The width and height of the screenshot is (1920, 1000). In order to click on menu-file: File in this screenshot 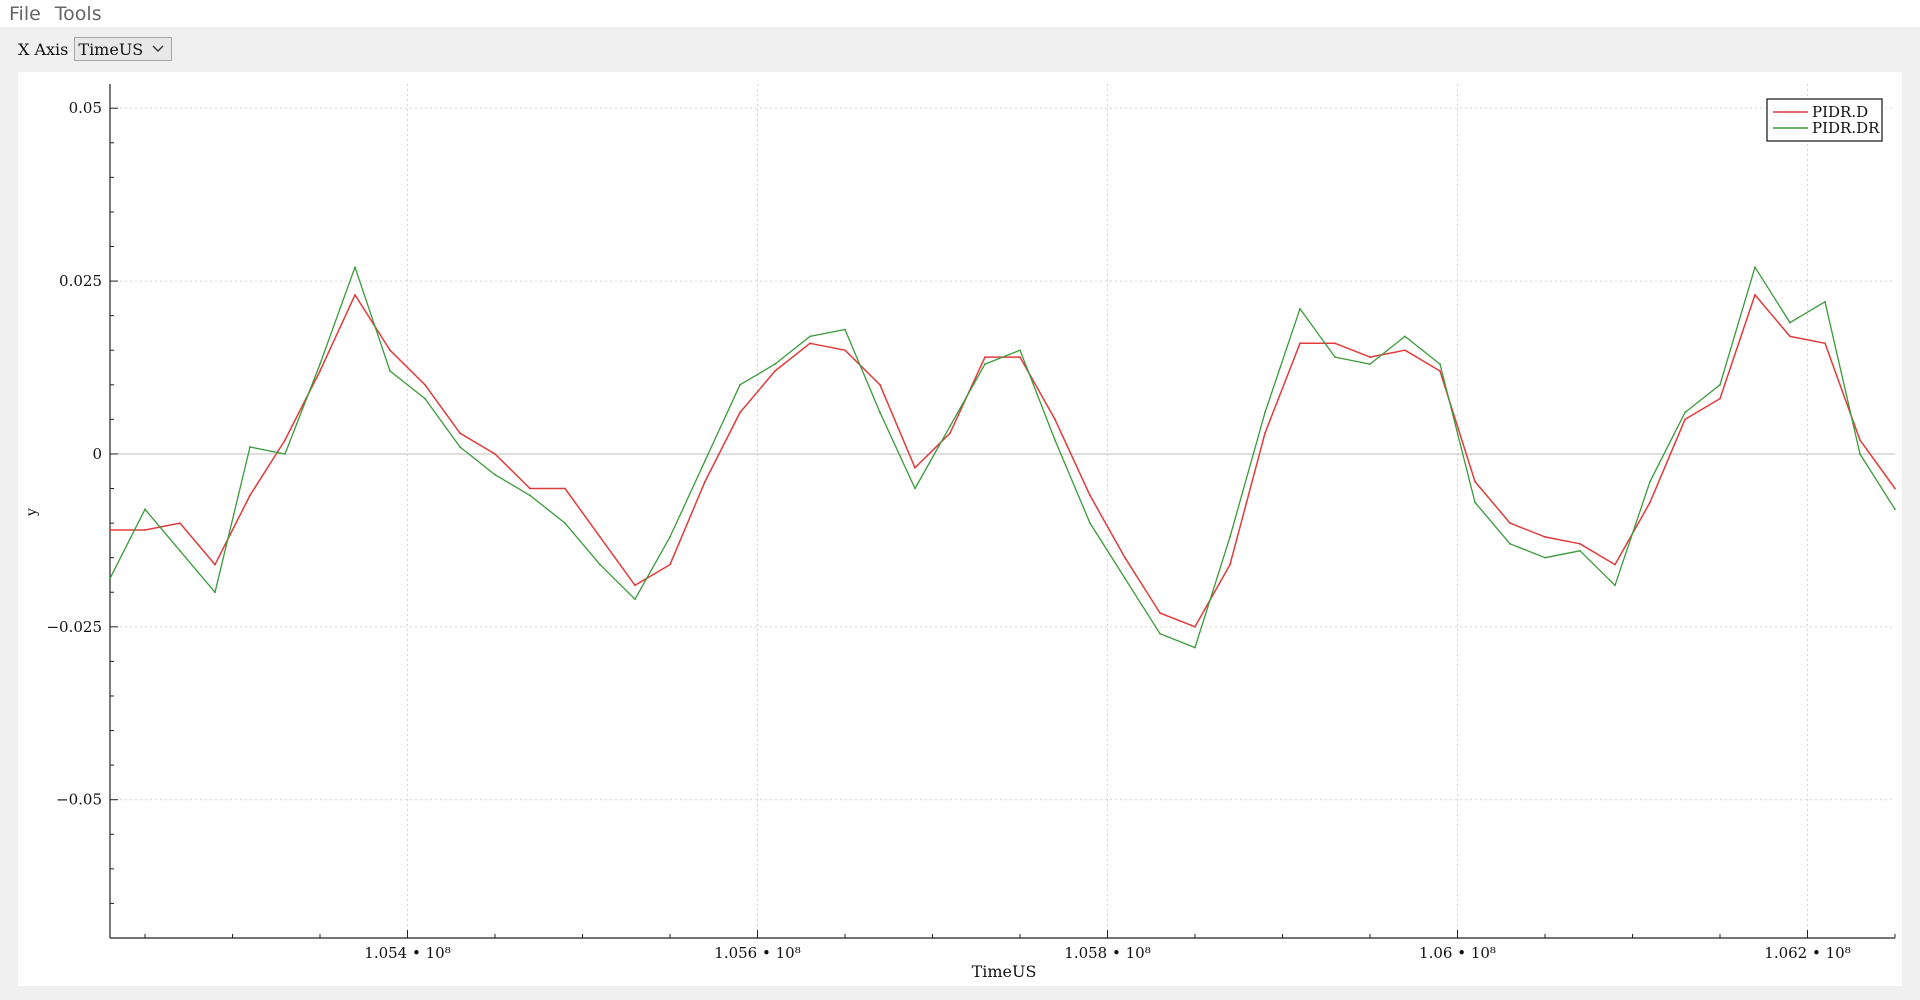, I will do `click(25, 13)`.